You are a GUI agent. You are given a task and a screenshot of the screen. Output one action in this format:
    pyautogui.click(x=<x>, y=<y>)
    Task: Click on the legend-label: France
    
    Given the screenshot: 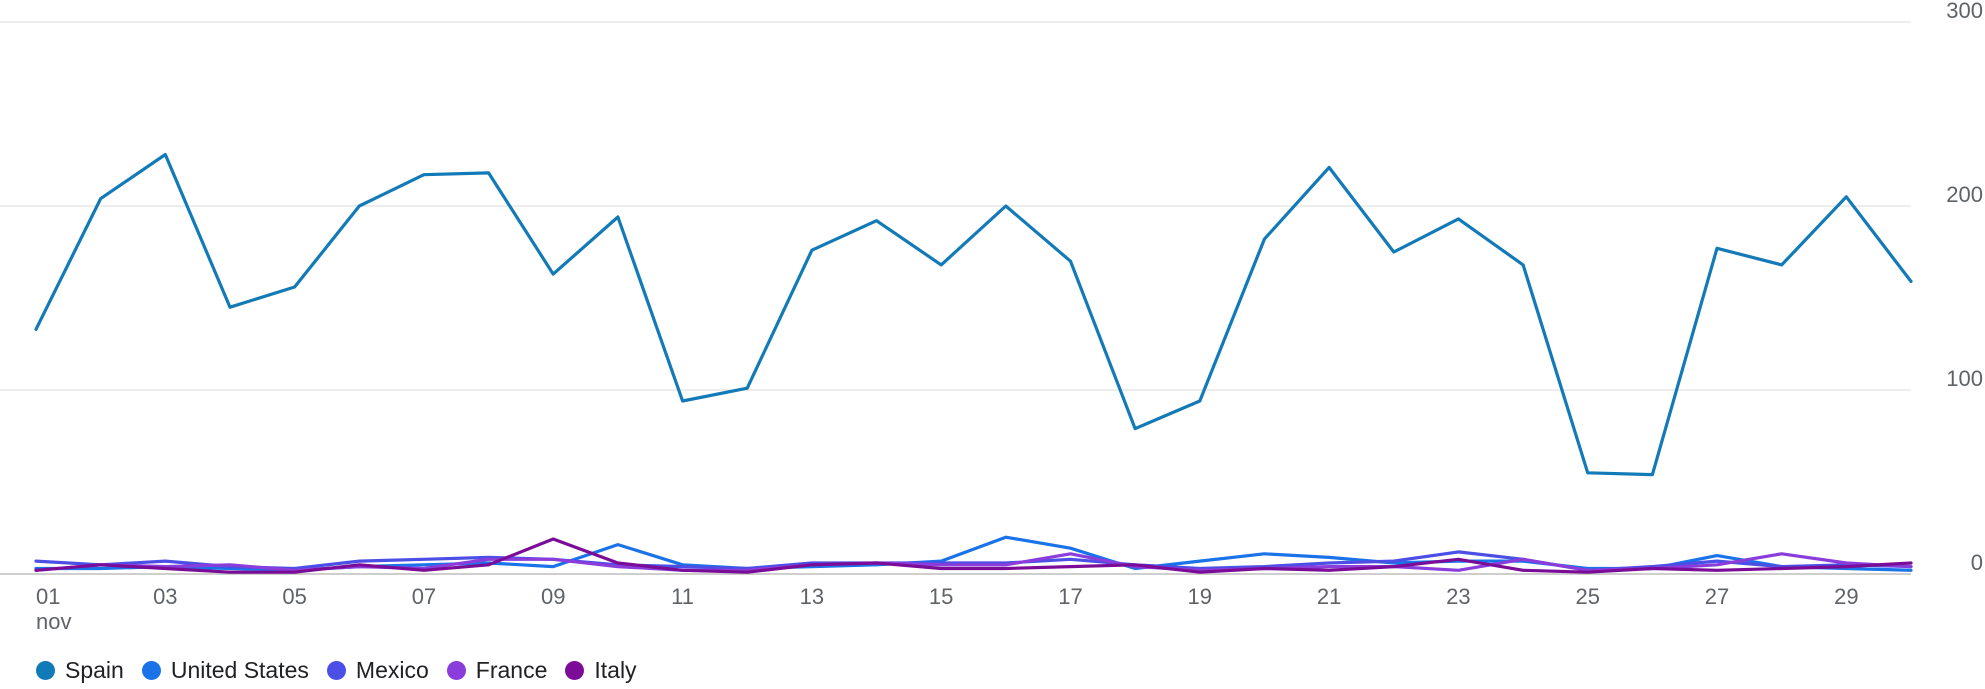 What is the action you would take?
    pyautogui.click(x=511, y=670)
    